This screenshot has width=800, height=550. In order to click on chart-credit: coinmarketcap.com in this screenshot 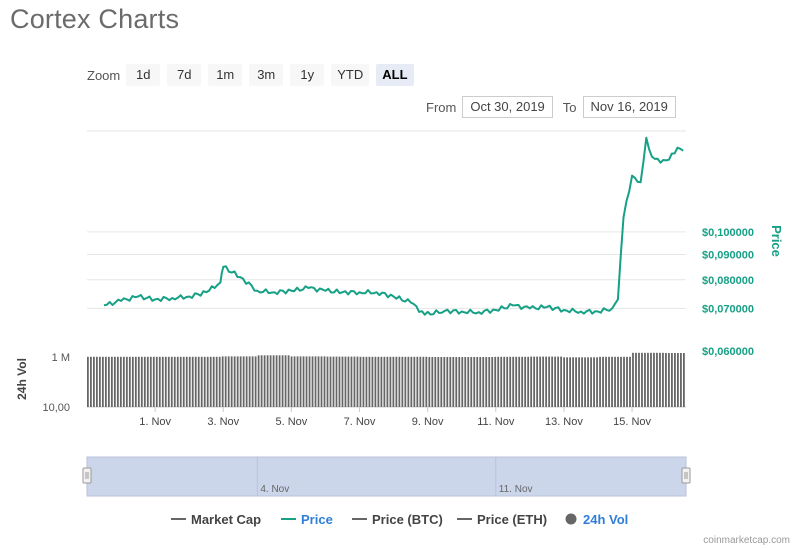, I will do `click(746, 540)`.